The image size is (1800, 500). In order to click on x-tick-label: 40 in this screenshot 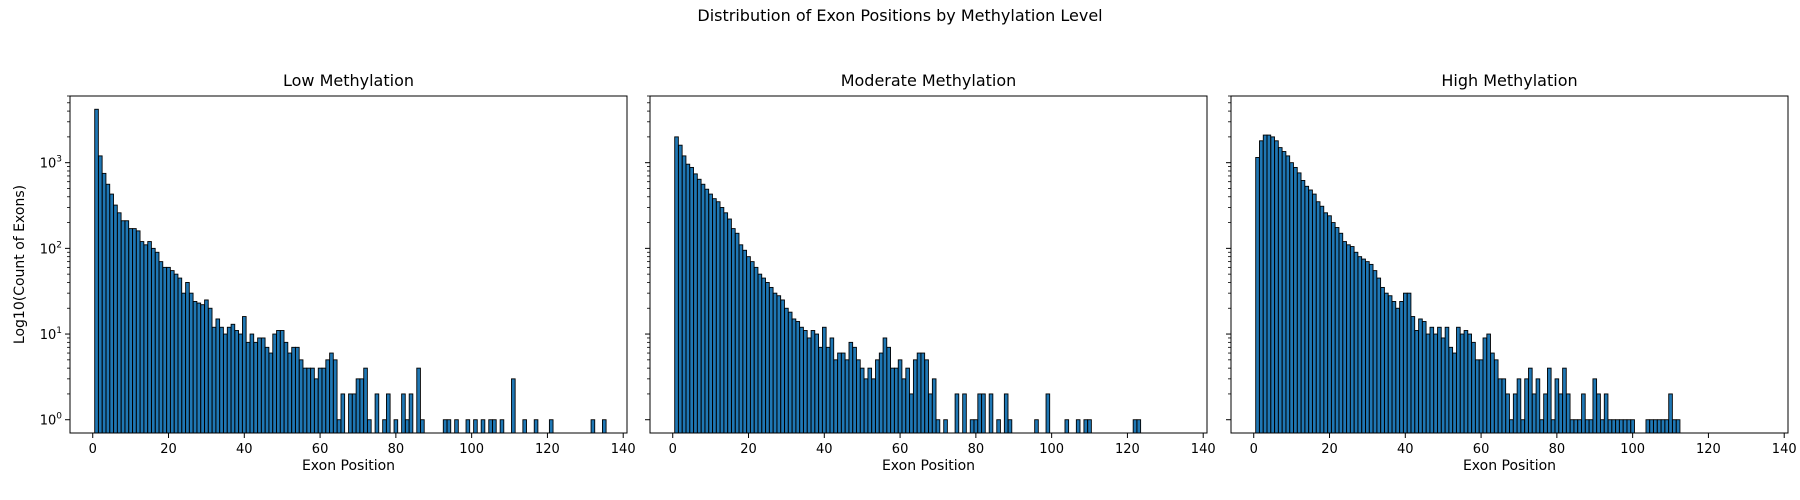, I will do `click(244, 449)`.